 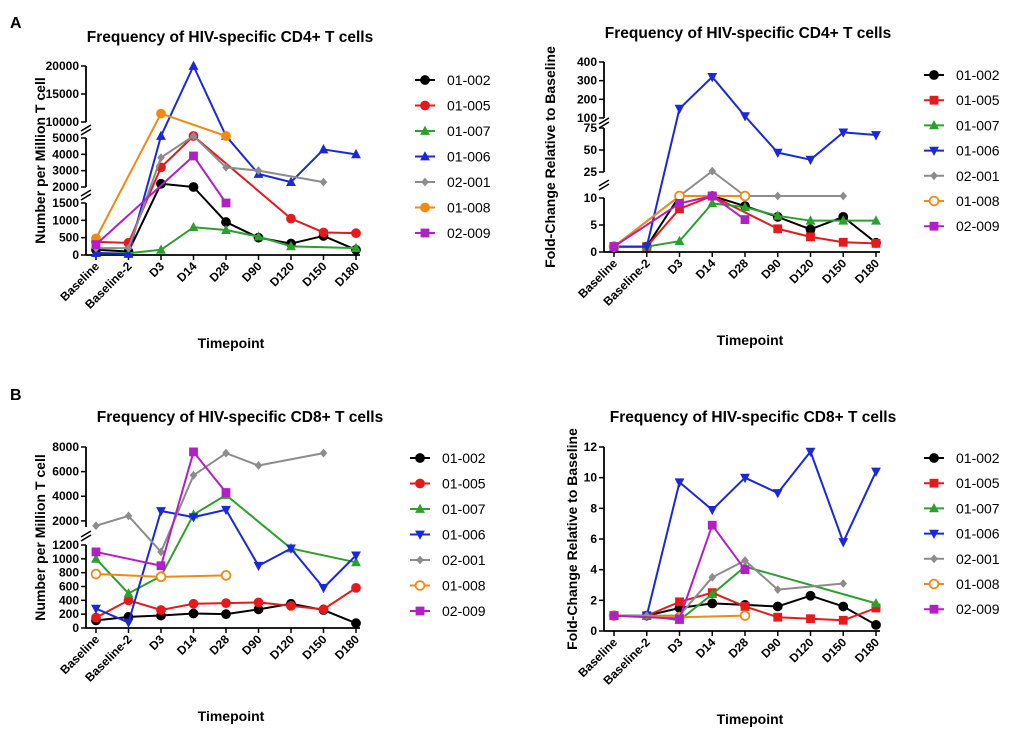 What do you see at coordinates (252, 645) in the screenshot?
I see `x-tick-label: D90` at bounding box center [252, 645].